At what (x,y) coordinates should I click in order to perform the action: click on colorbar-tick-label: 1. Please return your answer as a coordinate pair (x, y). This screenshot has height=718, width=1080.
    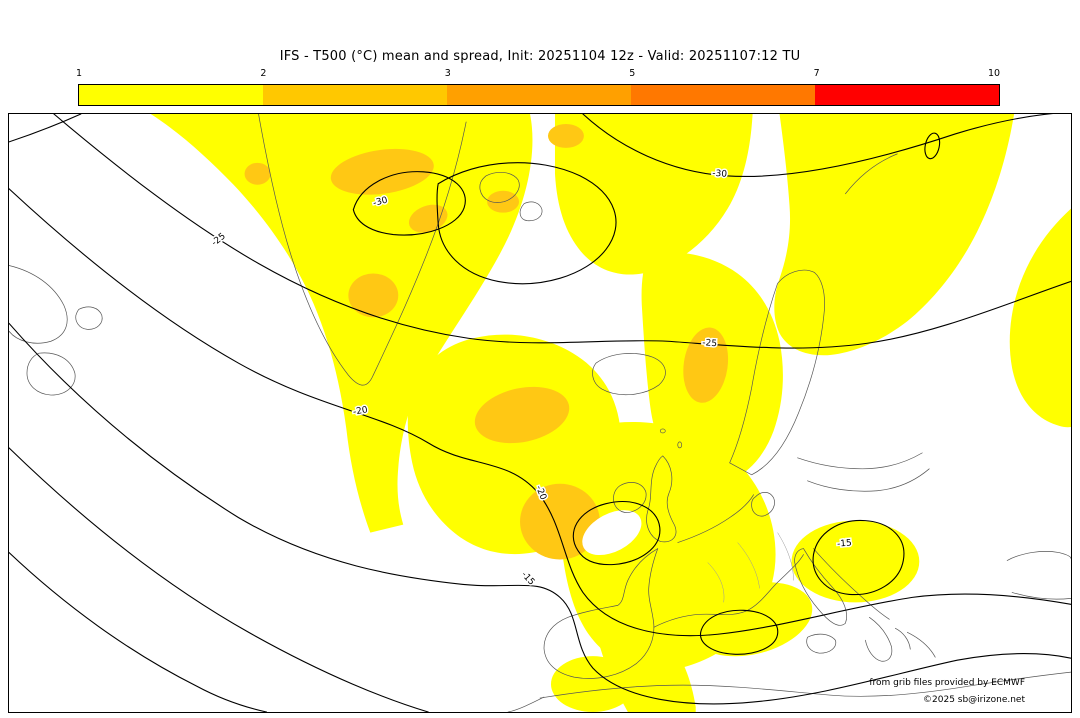
    Looking at the image, I should click on (79, 73).